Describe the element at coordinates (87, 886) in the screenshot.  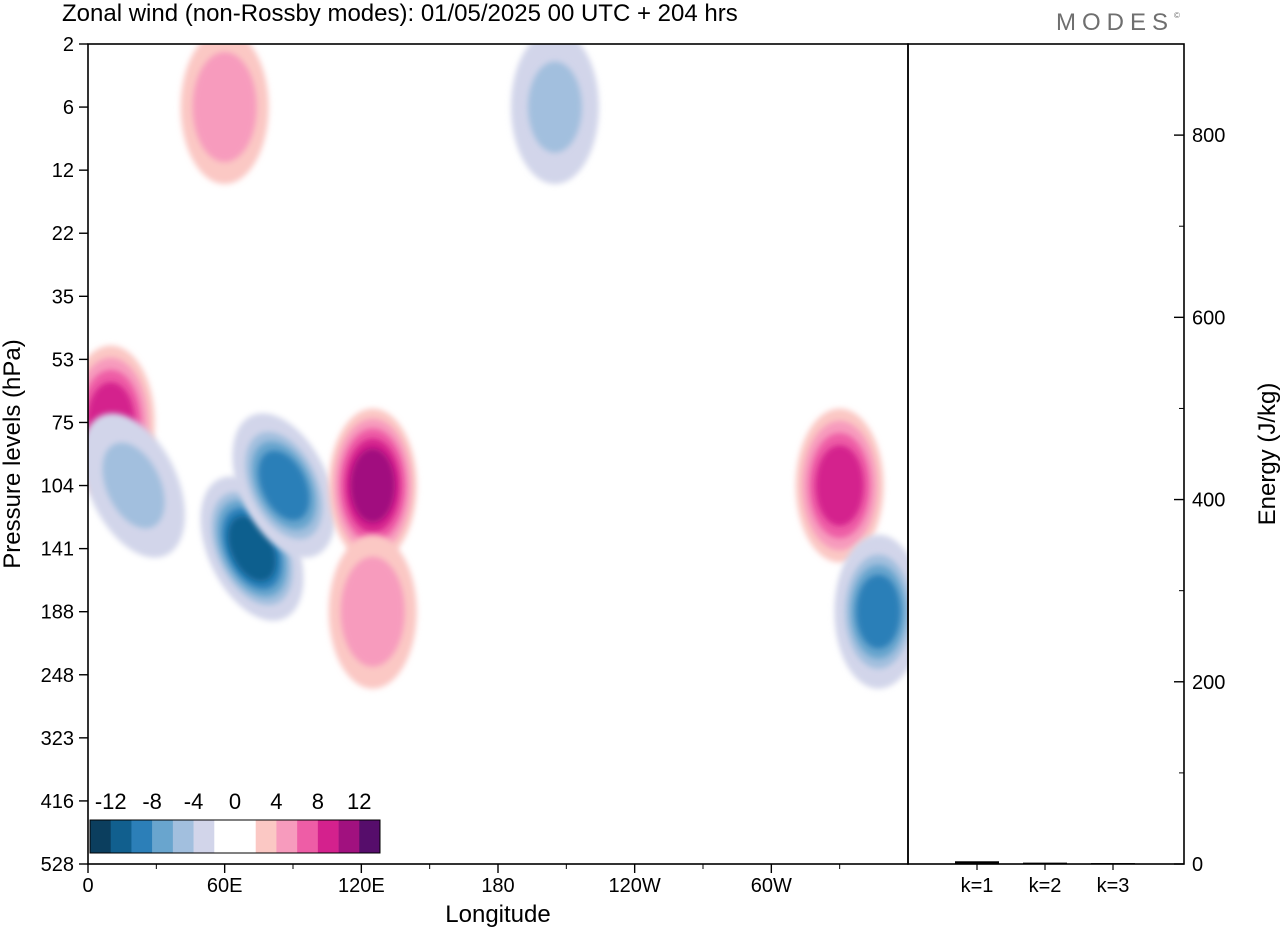
I see `x-tick-label: 0` at that location.